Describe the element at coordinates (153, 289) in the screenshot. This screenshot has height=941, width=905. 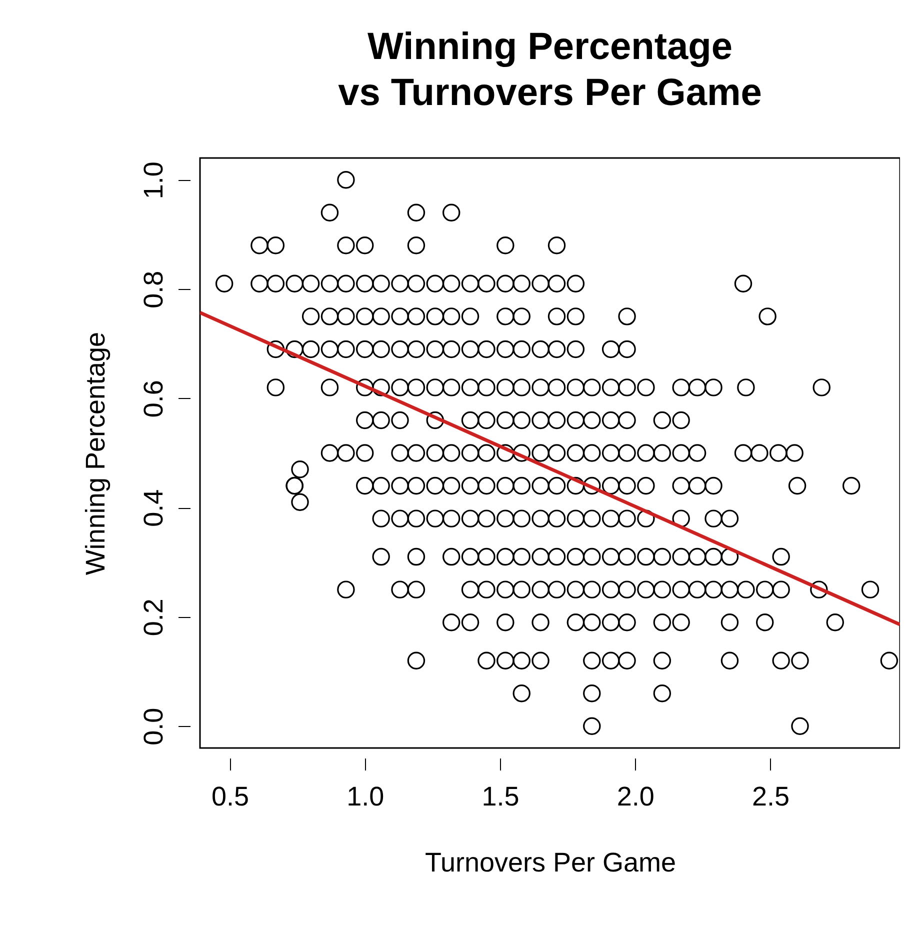
I see `y-tick-label: 0.8` at that location.